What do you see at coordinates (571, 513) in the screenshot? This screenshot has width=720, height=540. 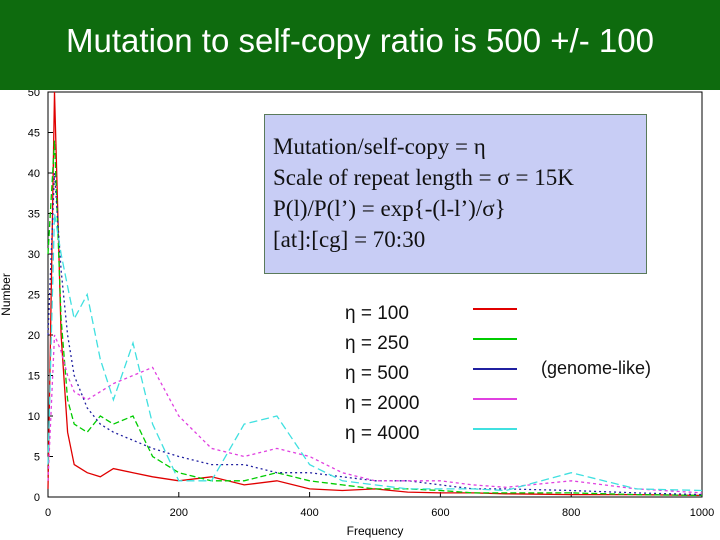 I see `x-tick-label: 800` at bounding box center [571, 513].